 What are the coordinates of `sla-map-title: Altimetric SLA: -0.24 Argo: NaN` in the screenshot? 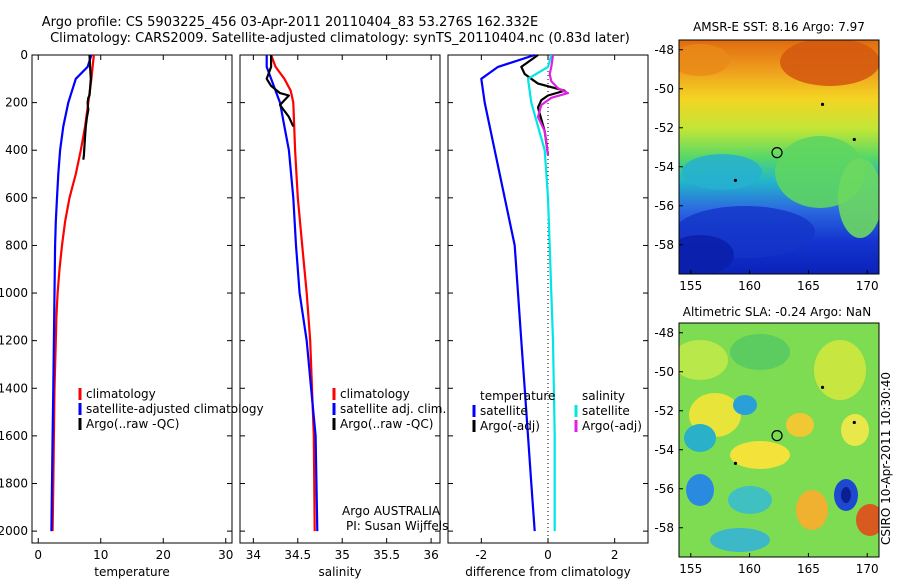 It's located at (777, 312).